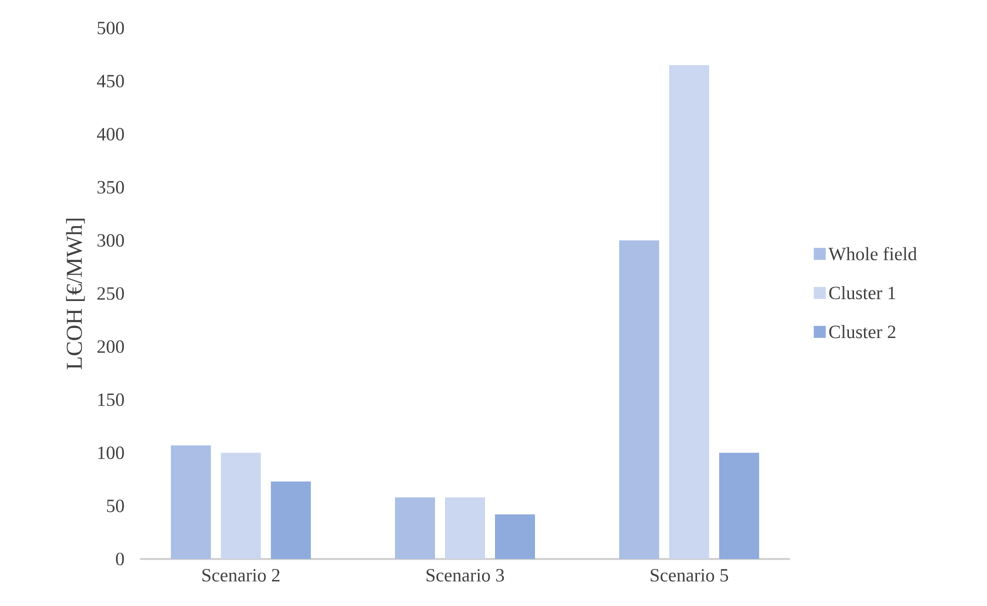  What do you see at coordinates (689, 575) in the screenshot?
I see `x-tick-label: Scenario 5` at bounding box center [689, 575].